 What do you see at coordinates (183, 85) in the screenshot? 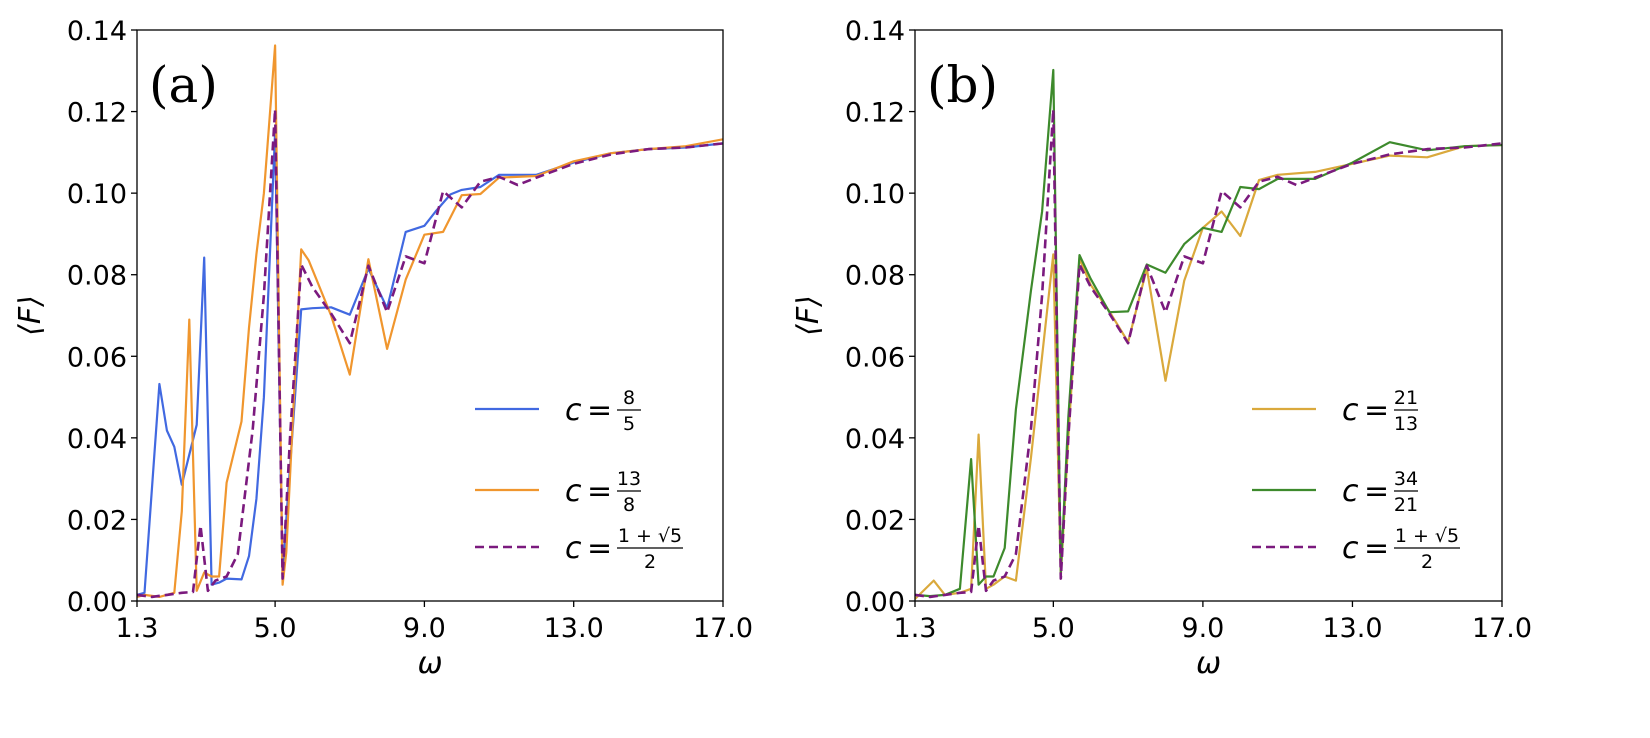
I see `panel-label: (a)` at bounding box center [183, 85].